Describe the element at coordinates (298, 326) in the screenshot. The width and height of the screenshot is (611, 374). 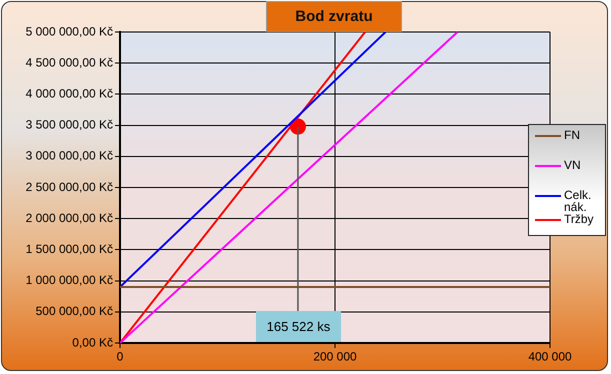
I see `annotation: 165 522 ks` at that location.